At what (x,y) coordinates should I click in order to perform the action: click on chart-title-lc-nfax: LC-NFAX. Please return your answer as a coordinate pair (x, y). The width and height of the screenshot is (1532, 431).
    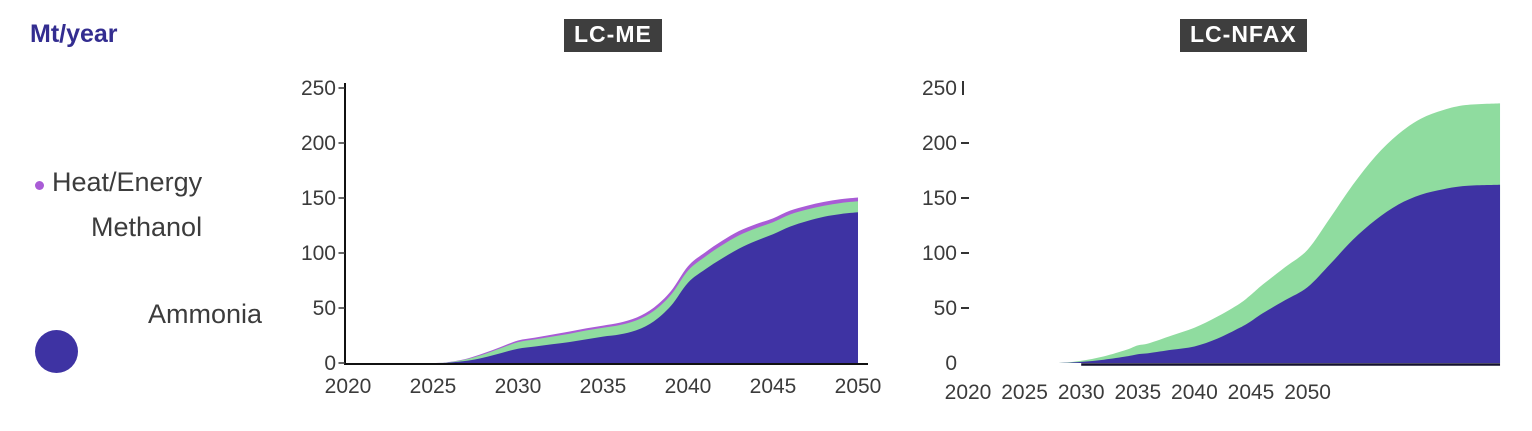
    Looking at the image, I should click on (1243, 35).